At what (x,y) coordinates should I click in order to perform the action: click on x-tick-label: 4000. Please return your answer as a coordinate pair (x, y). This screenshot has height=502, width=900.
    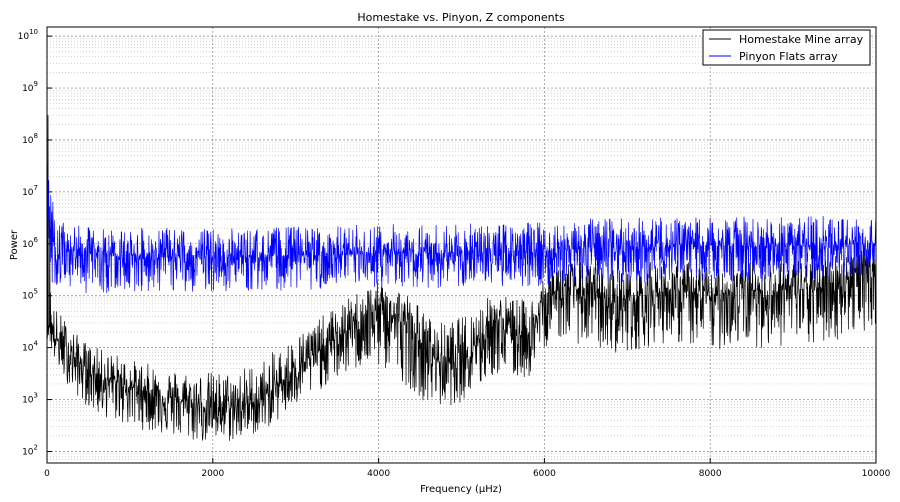
    Looking at the image, I should click on (378, 474).